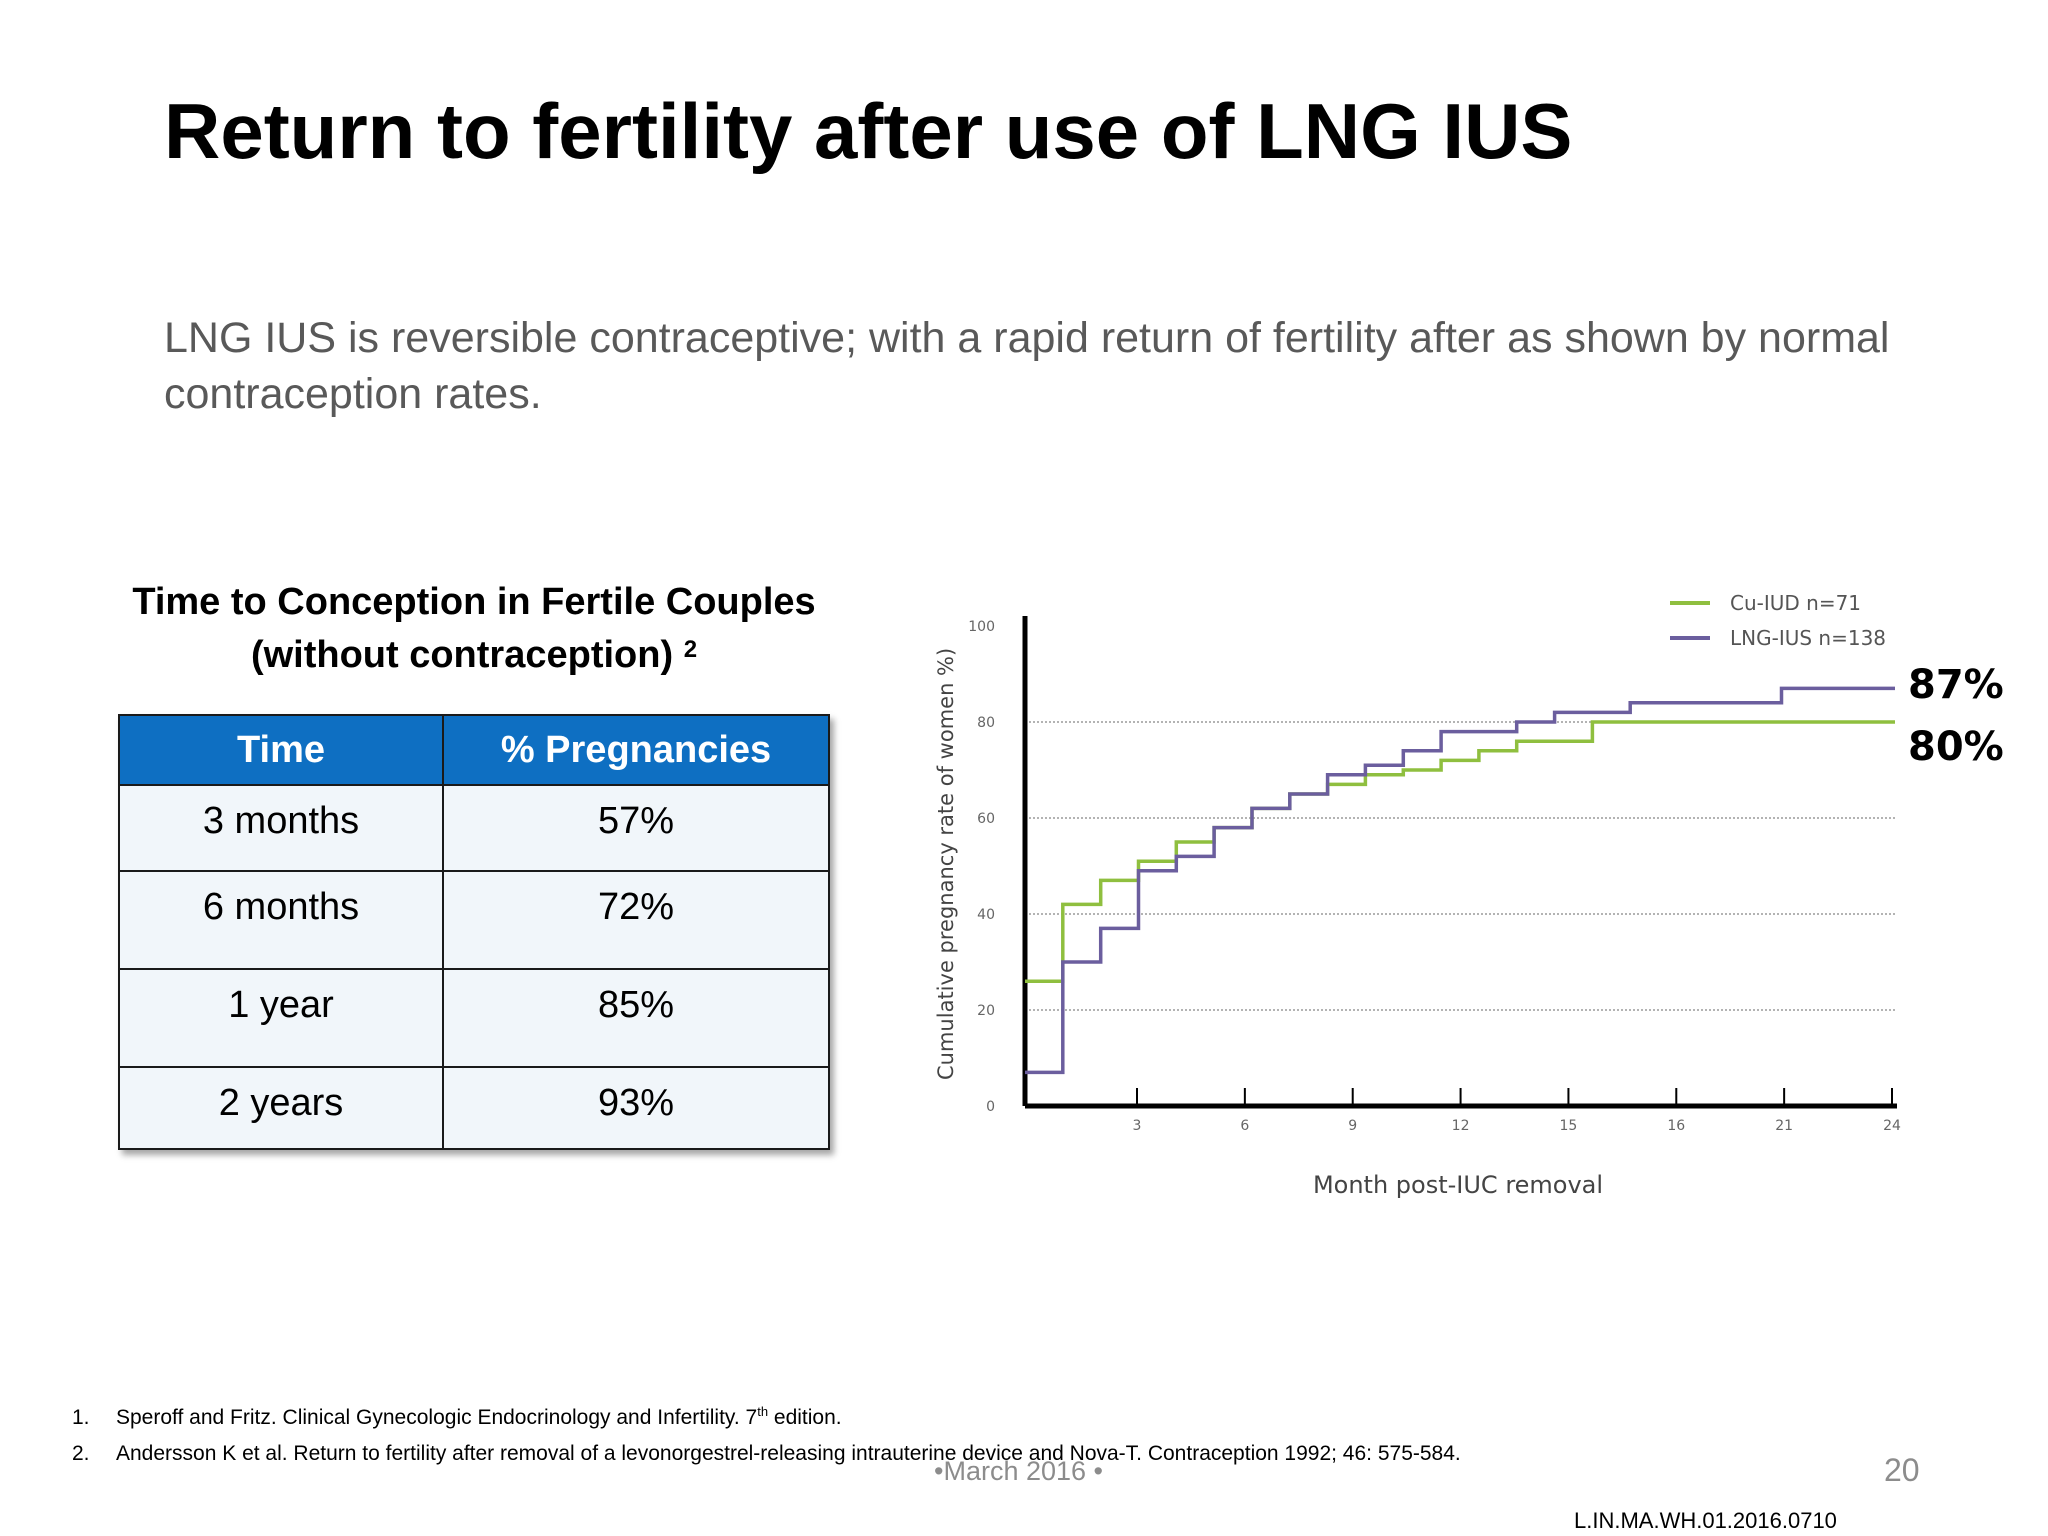 The height and width of the screenshot is (1536, 2048). Describe the element at coordinates (1795, 603) in the screenshot. I see `legend-label: Cu-IUD n=71` at that location.